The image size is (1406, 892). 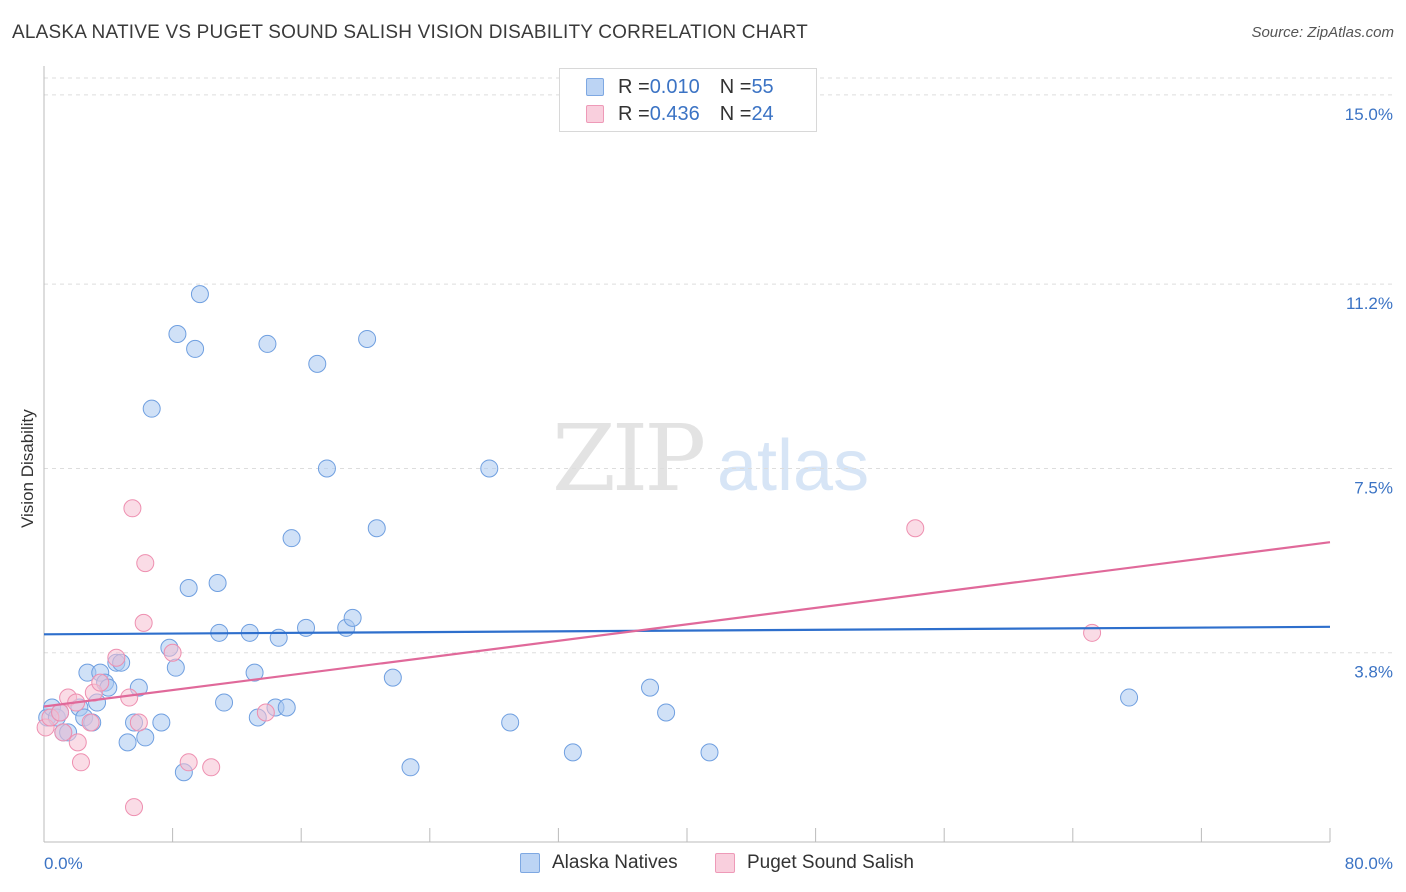 What do you see at coordinates (762, 113) in the screenshot?
I see `legend-n-value: 24` at bounding box center [762, 113].